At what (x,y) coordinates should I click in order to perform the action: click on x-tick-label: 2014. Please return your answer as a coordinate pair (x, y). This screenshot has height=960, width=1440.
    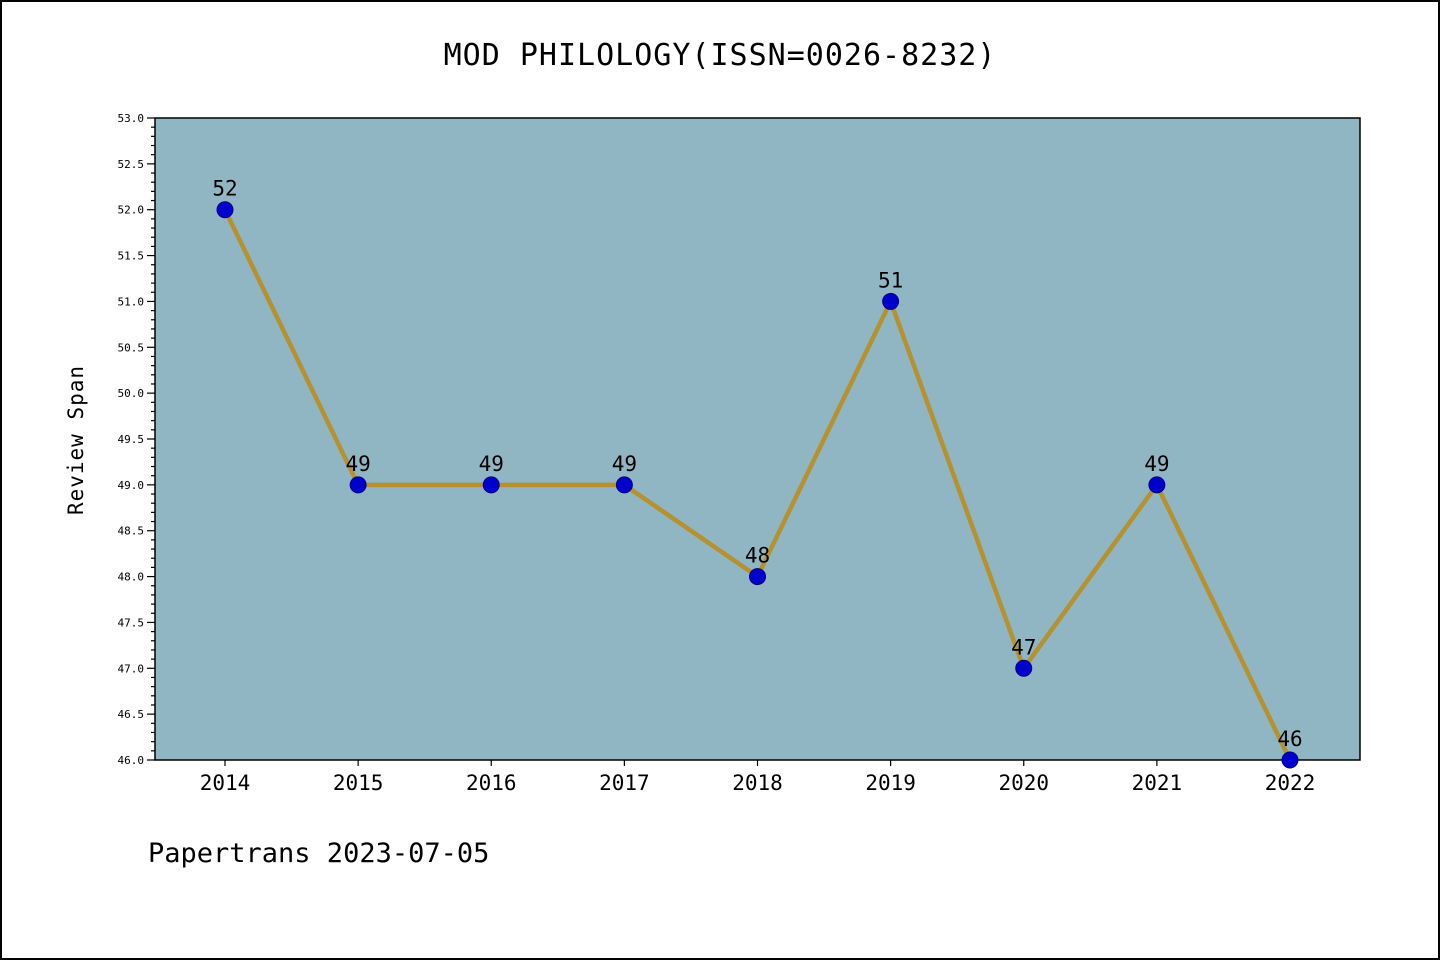
    Looking at the image, I should click on (225, 783).